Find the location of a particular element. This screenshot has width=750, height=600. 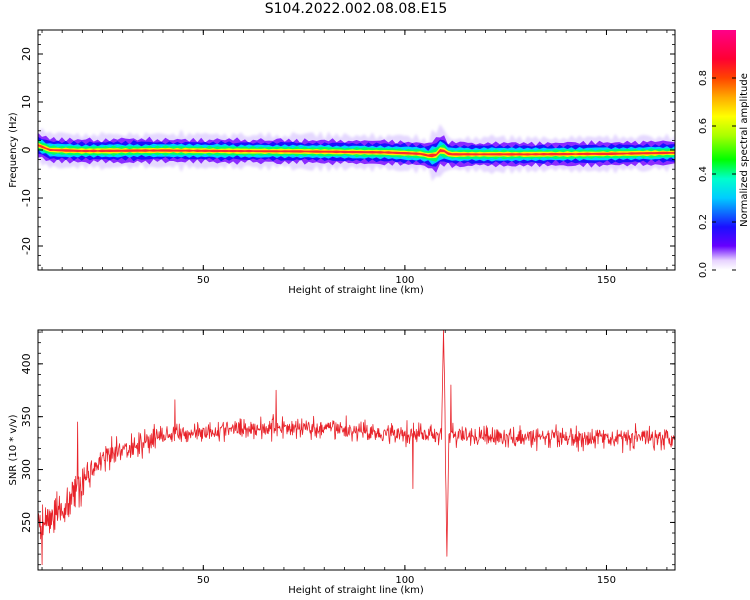

spectrogram-y-axis-label: Frequency (Hz) is located at coordinates (13, 150).